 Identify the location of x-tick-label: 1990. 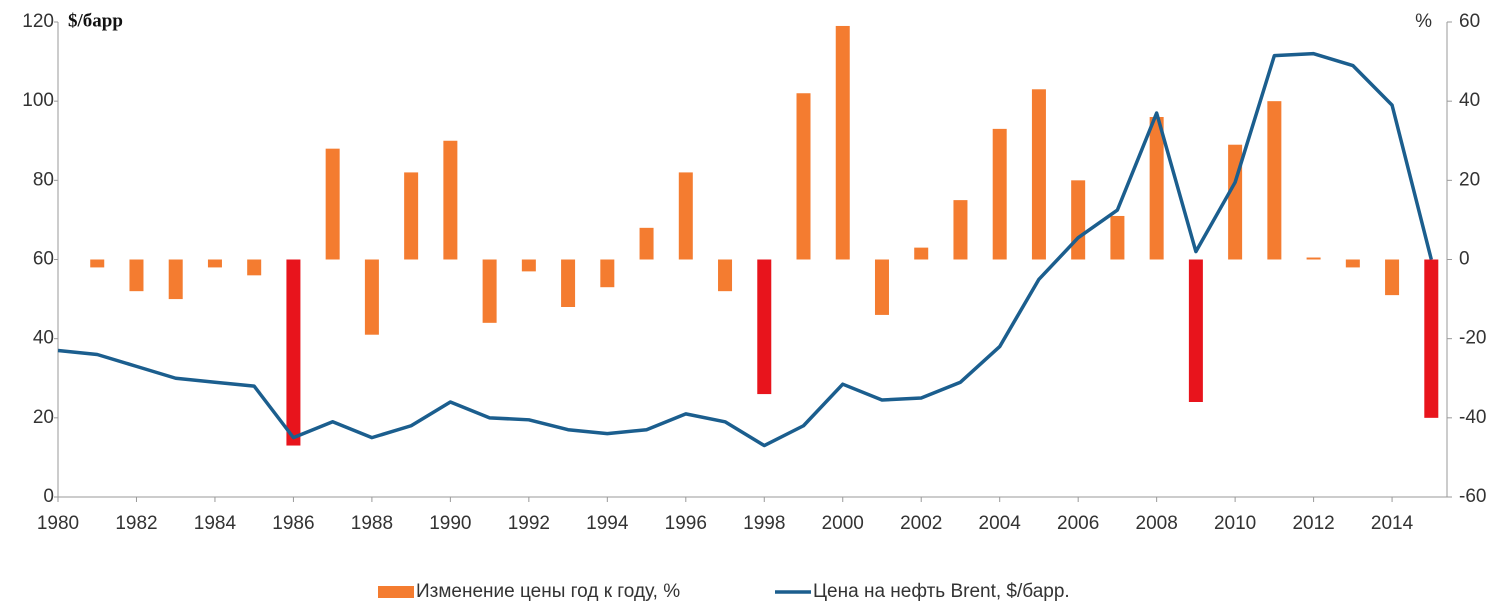
(450, 523).